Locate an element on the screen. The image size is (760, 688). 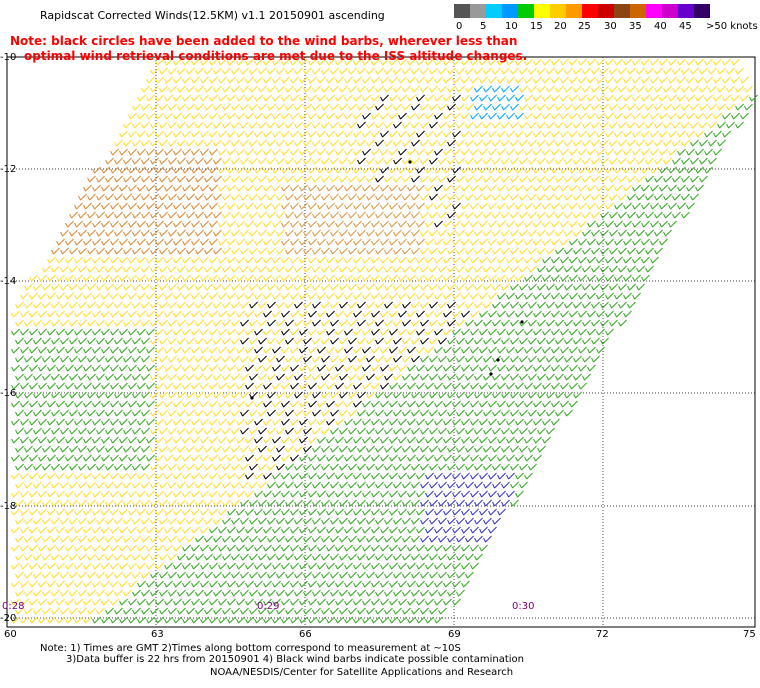
lon-label: 75 is located at coordinates (749, 634).